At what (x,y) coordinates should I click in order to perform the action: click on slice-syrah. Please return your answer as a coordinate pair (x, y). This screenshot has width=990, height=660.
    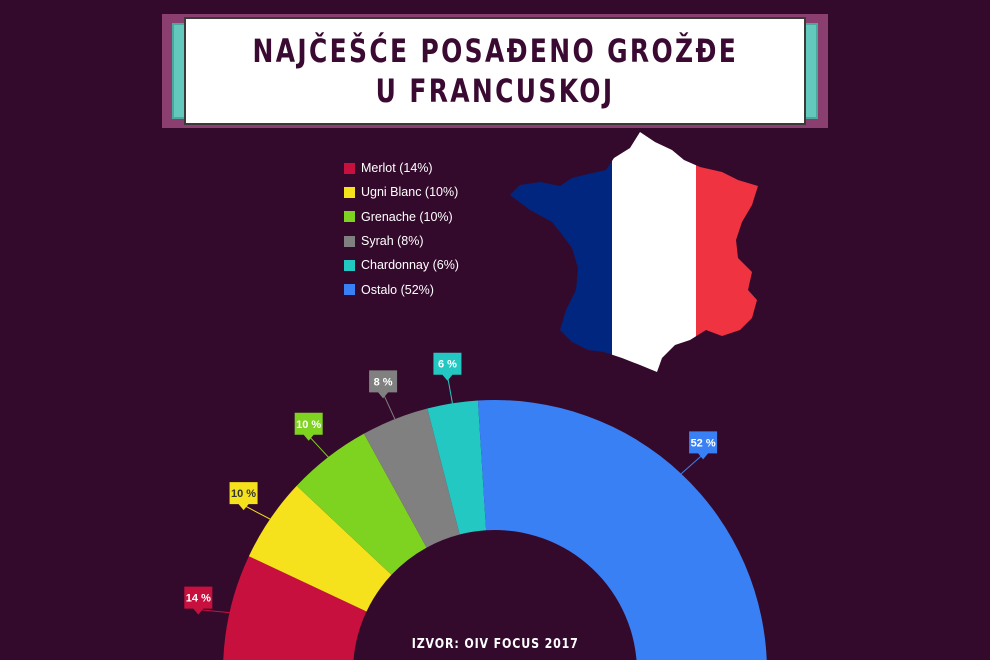
    Looking at the image, I should click on (411, 478).